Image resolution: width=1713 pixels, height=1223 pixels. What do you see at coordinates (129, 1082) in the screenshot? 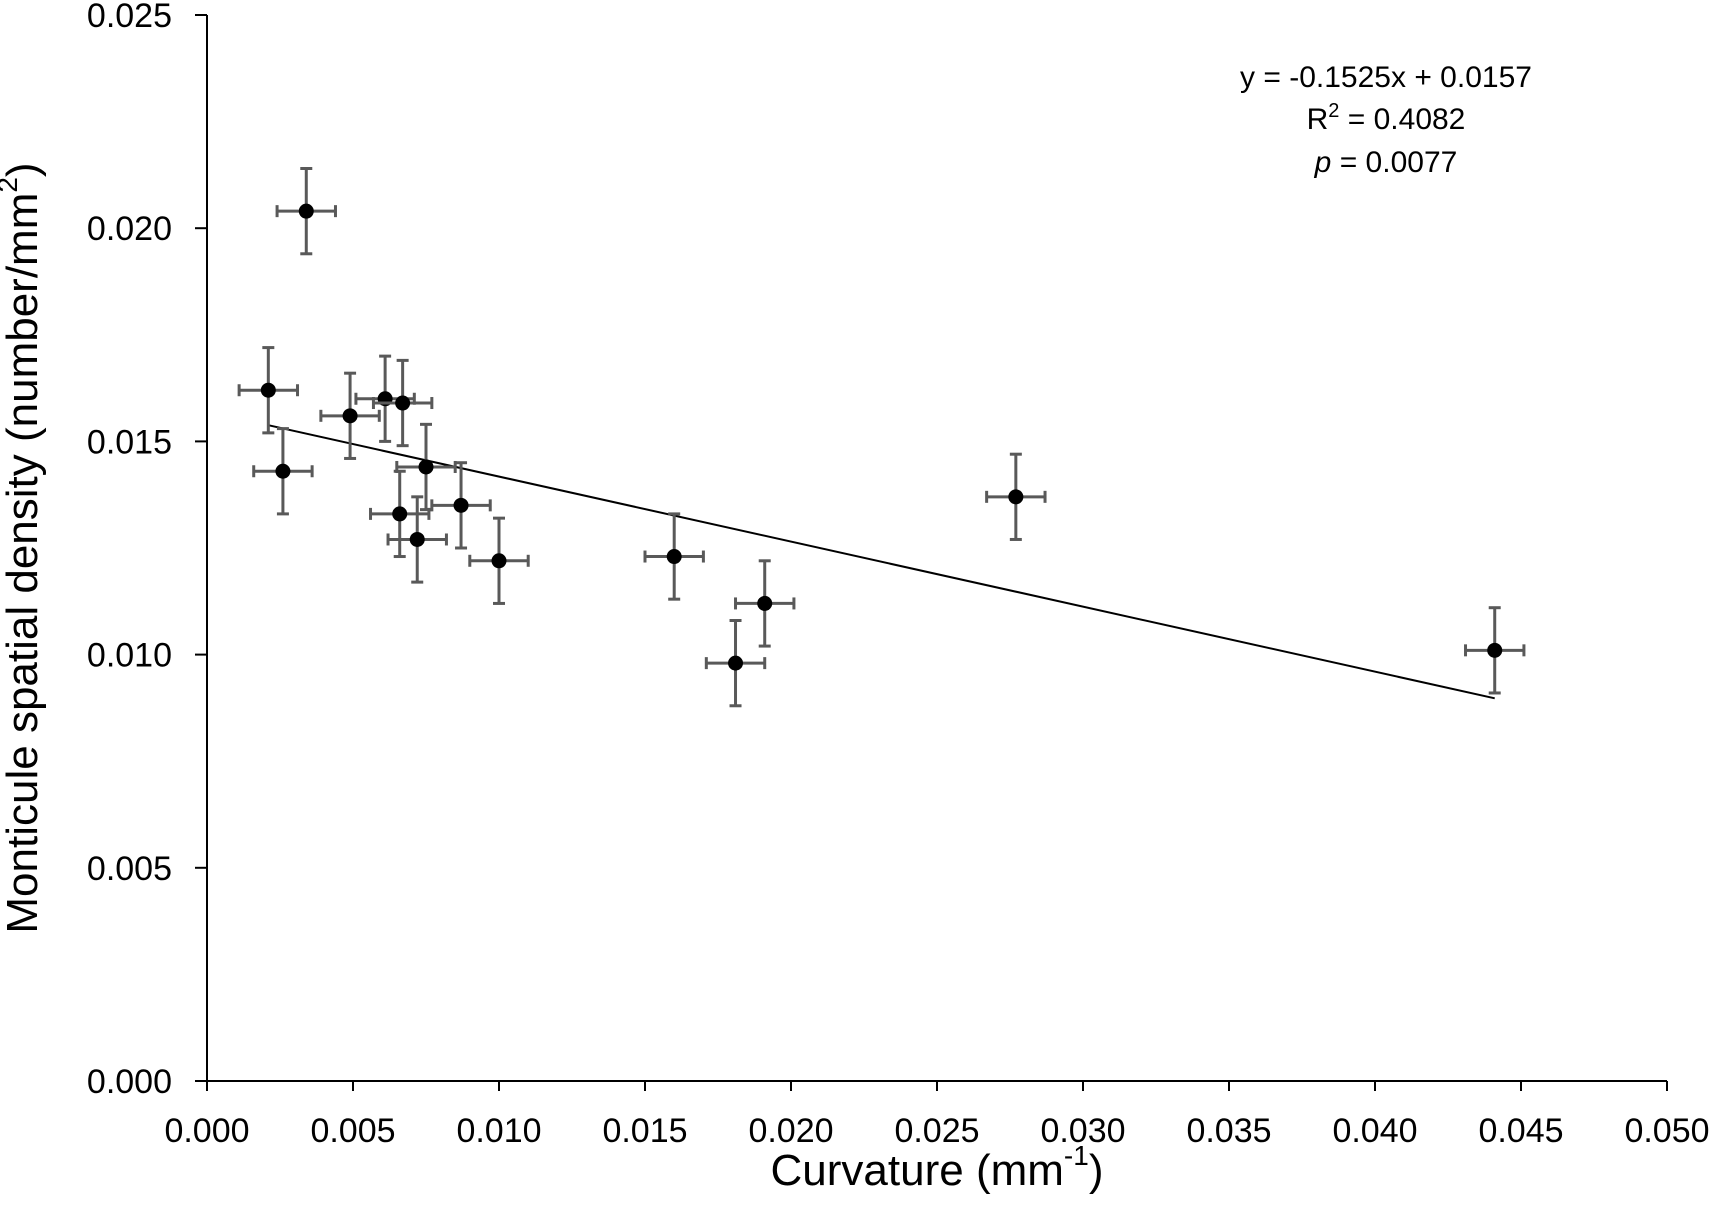
I see `y-tick-label: 0.000` at bounding box center [129, 1082].